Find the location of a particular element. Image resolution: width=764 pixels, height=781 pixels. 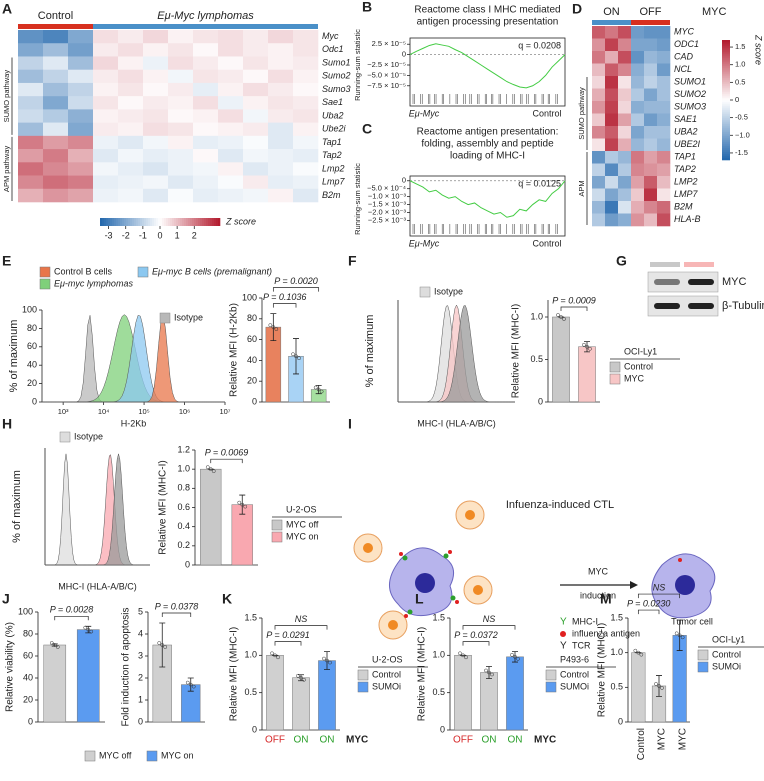

y-axis-label: Relative MFI (MHC-I) is located at coordinates (422, 674).